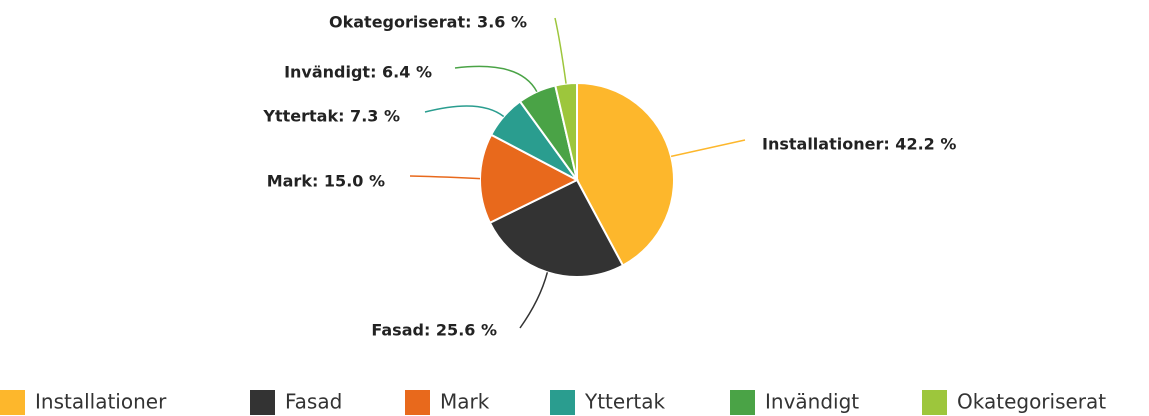 The height and width of the screenshot is (416, 1149). Describe the element at coordinates (101, 402) in the screenshot. I see `legend-label: Installationer` at that location.